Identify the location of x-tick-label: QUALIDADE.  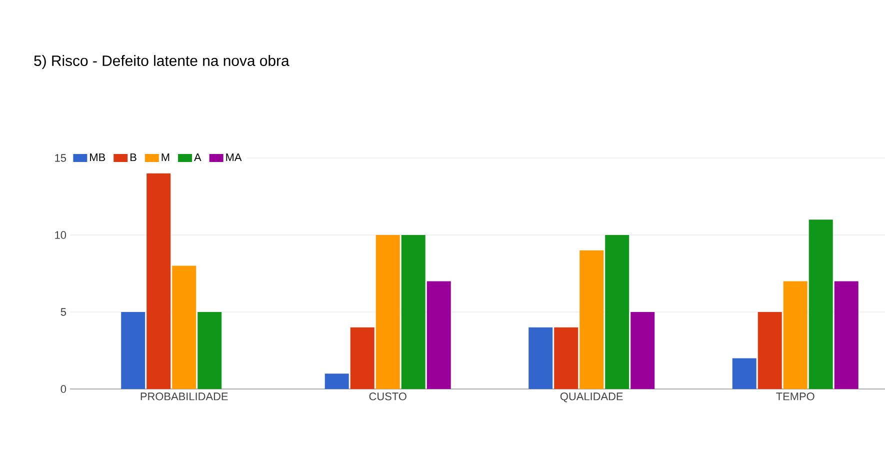
(591, 397).